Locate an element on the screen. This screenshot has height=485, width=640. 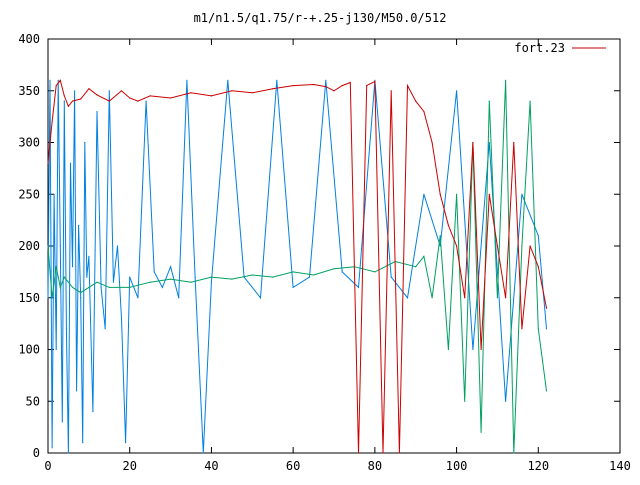
y-tick-label: 350 is located at coordinates (29, 91).